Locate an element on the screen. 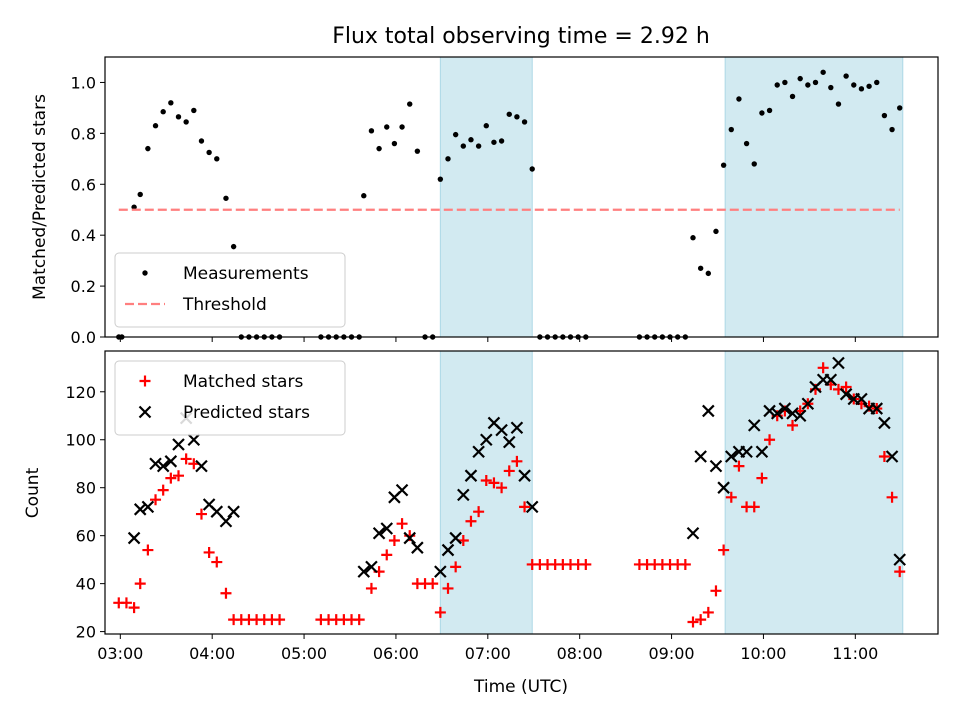 The width and height of the screenshot is (960, 720). x-tick-label: 05:00 is located at coordinates (304, 653).